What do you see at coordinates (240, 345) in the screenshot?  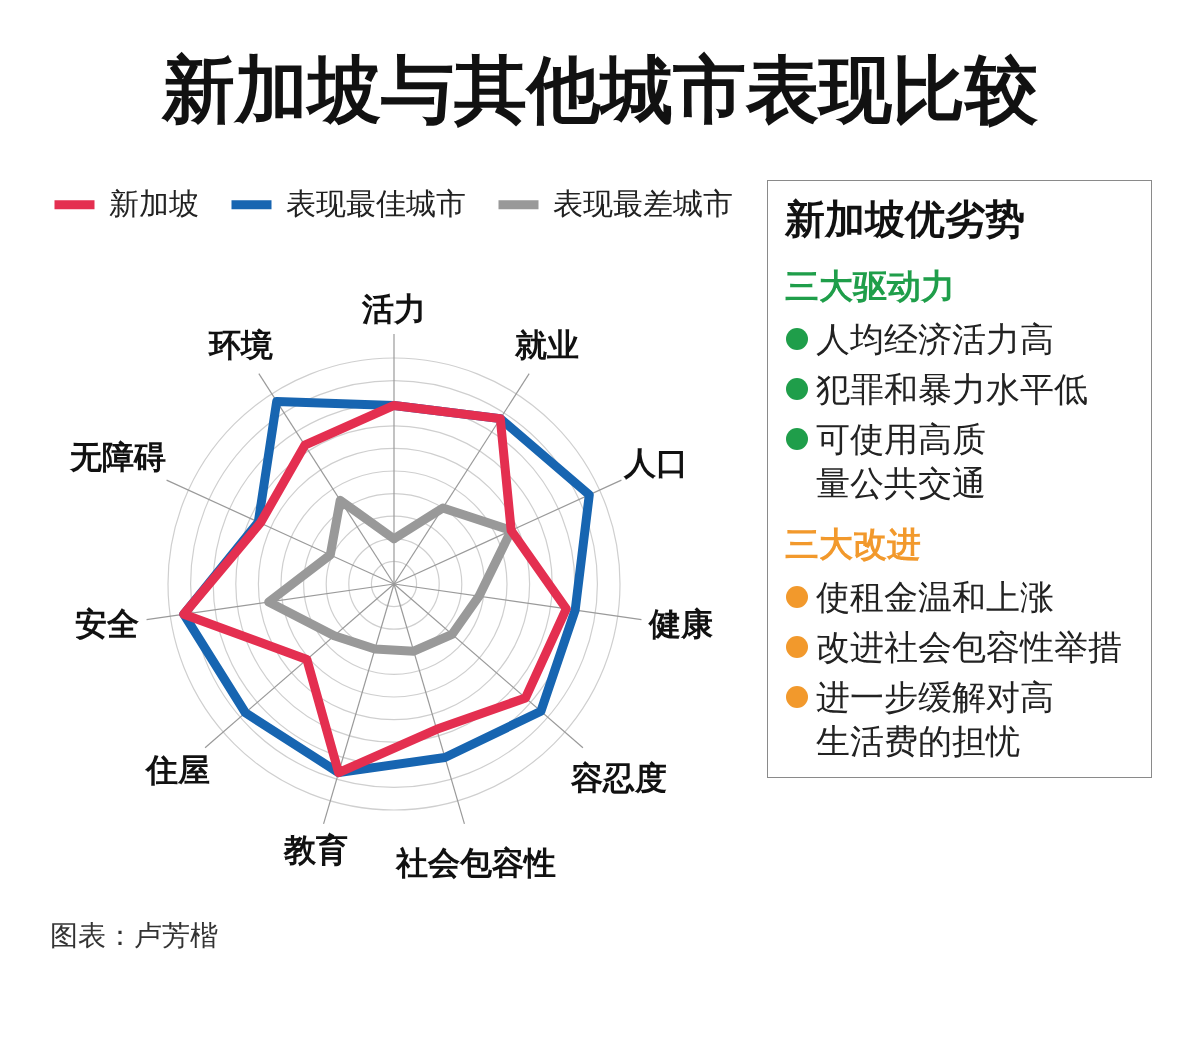 I see `spoke-label: 环境` at bounding box center [240, 345].